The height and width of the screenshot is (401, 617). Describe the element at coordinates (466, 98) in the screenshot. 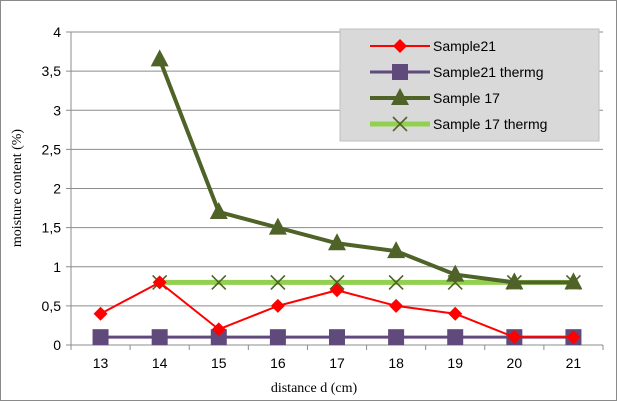

I see `legend-label: Sample 17` at that location.